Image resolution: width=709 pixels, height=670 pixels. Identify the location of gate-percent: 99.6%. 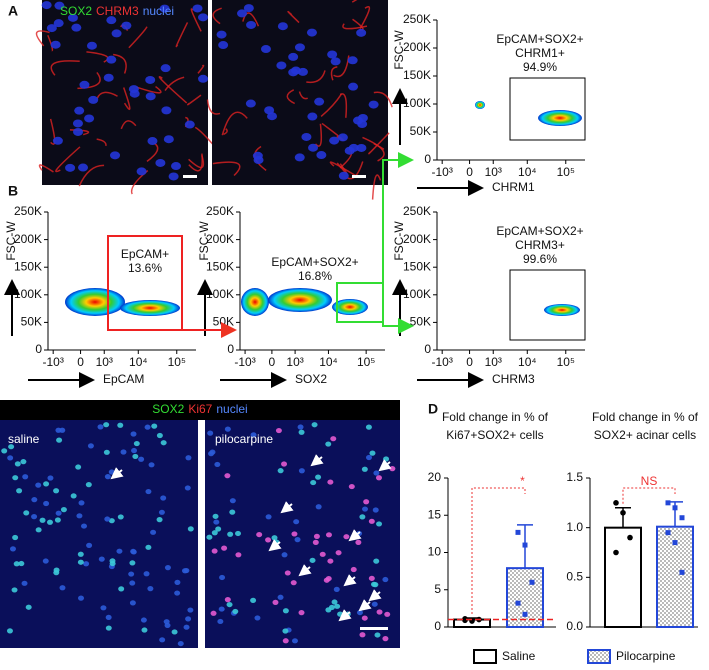
(540, 259).